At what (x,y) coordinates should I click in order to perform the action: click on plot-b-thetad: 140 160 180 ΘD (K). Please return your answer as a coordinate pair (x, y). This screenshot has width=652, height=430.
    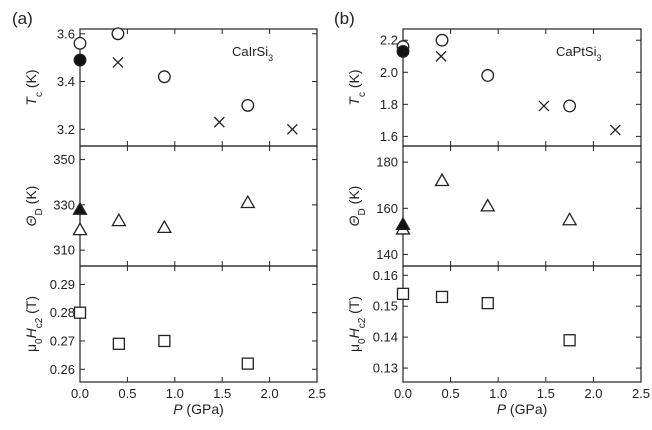
    Looking at the image, I should click on (494, 206).